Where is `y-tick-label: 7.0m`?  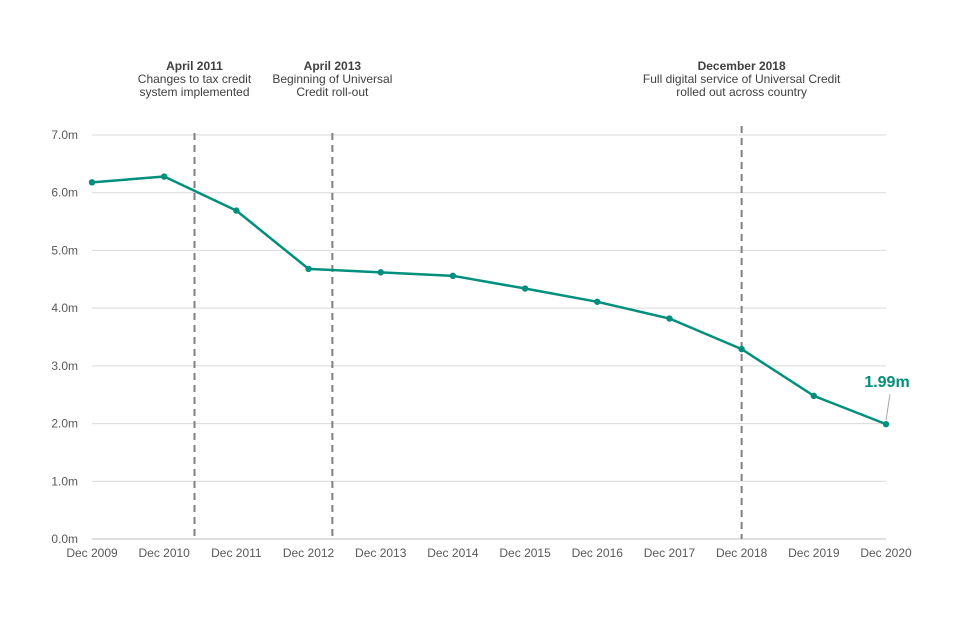
y-tick-label: 7.0m is located at coordinates (64, 135).